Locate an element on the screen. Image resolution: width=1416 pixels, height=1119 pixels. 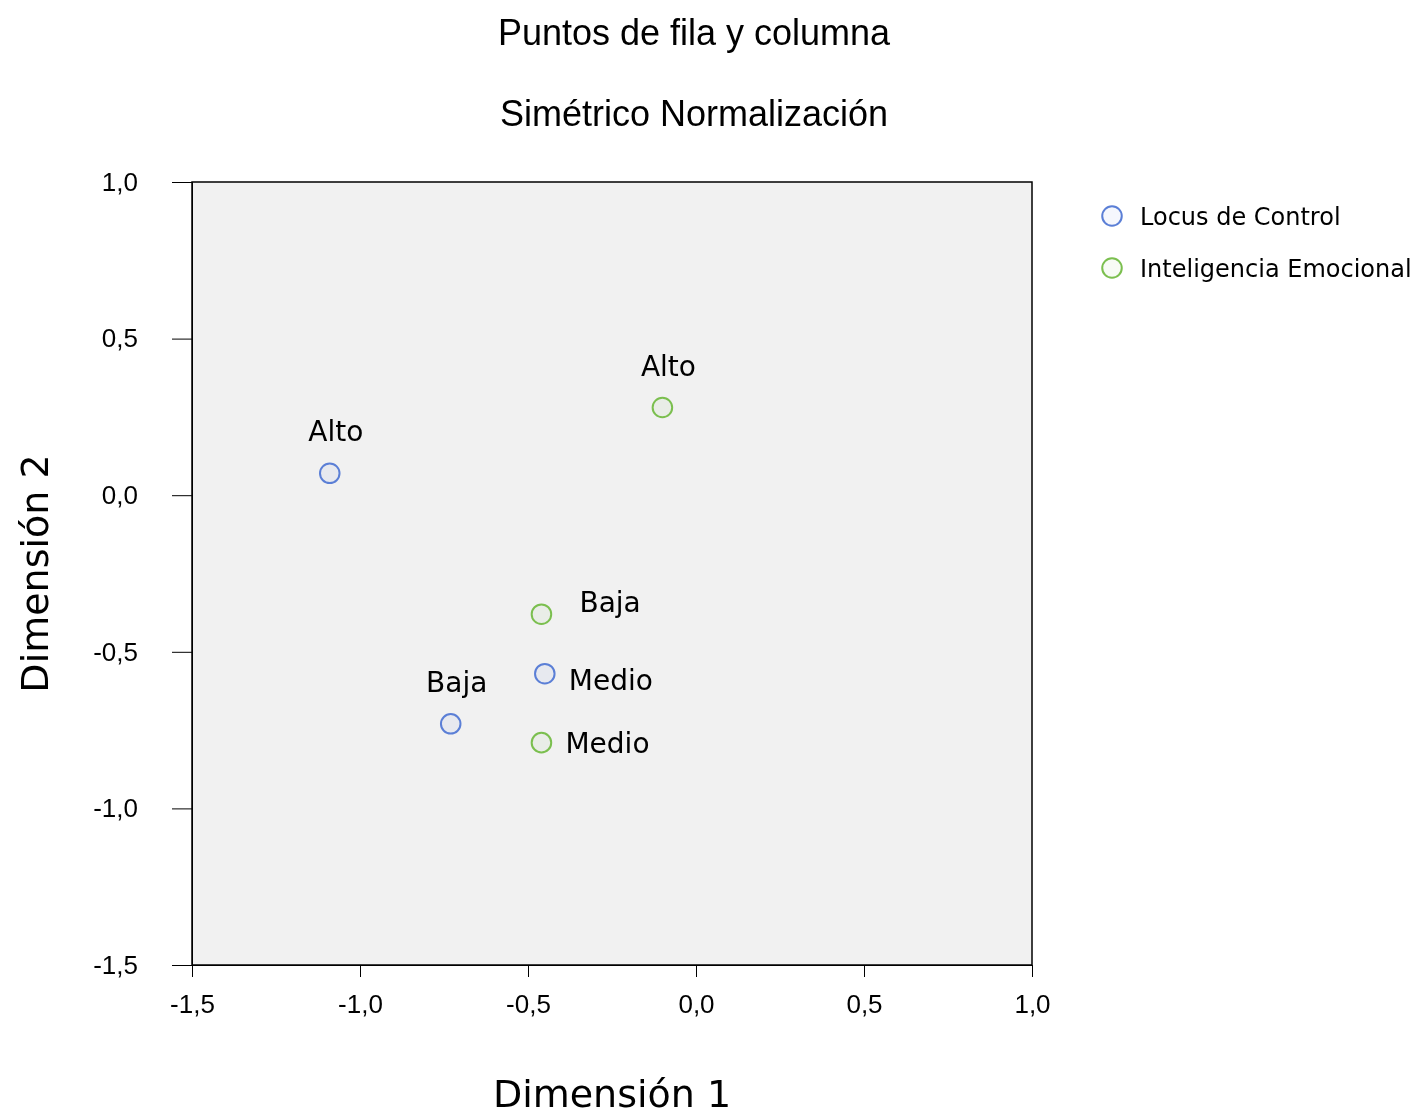
x-tick-label: 0,0 is located at coordinates (696, 1004).